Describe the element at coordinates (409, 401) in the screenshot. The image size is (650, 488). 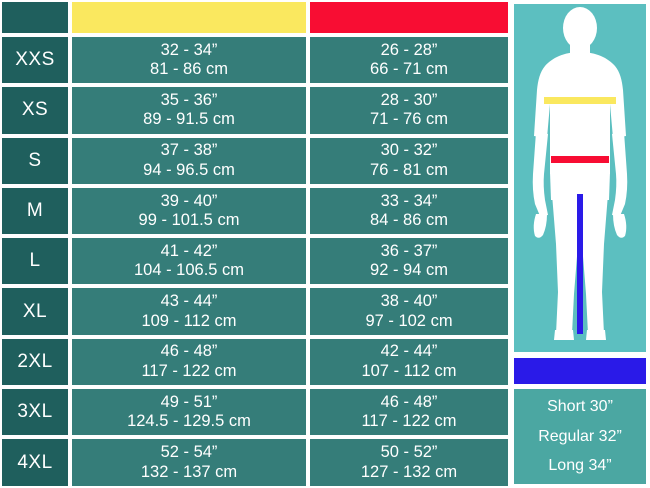
I see `waist-inches: 46 - 48”` at that location.